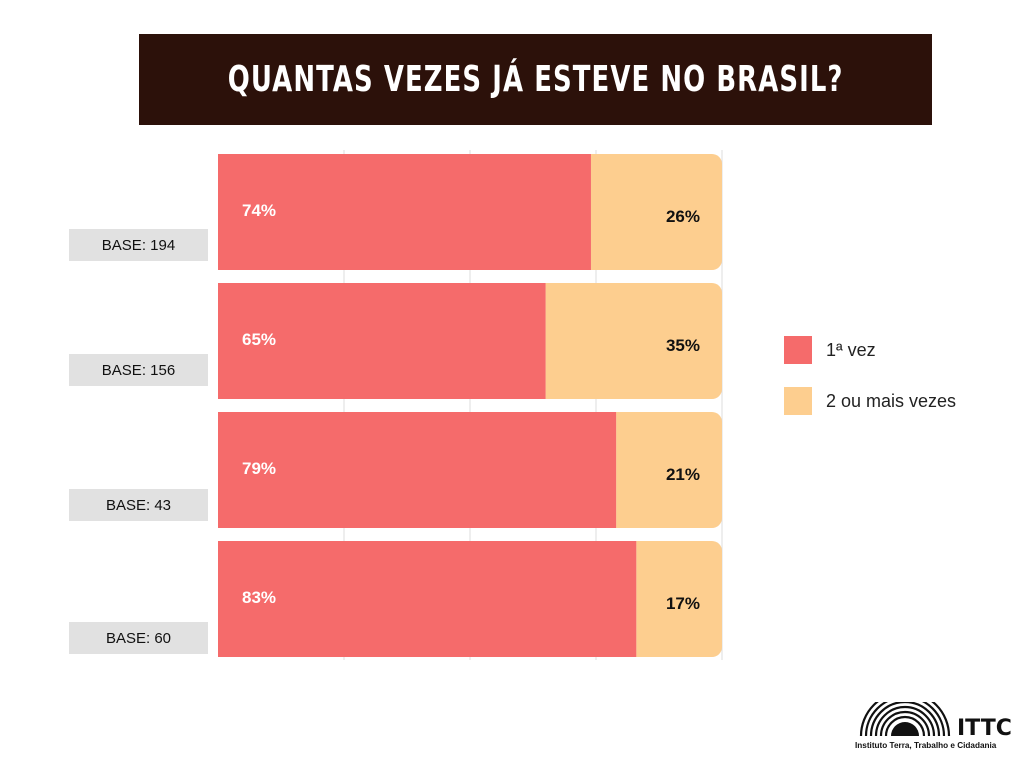 This screenshot has width=1024, height=768. What do you see at coordinates (905, 721) in the screenshot?
I see `semicircle-stripes-icon` at bounding box center [905, 721].